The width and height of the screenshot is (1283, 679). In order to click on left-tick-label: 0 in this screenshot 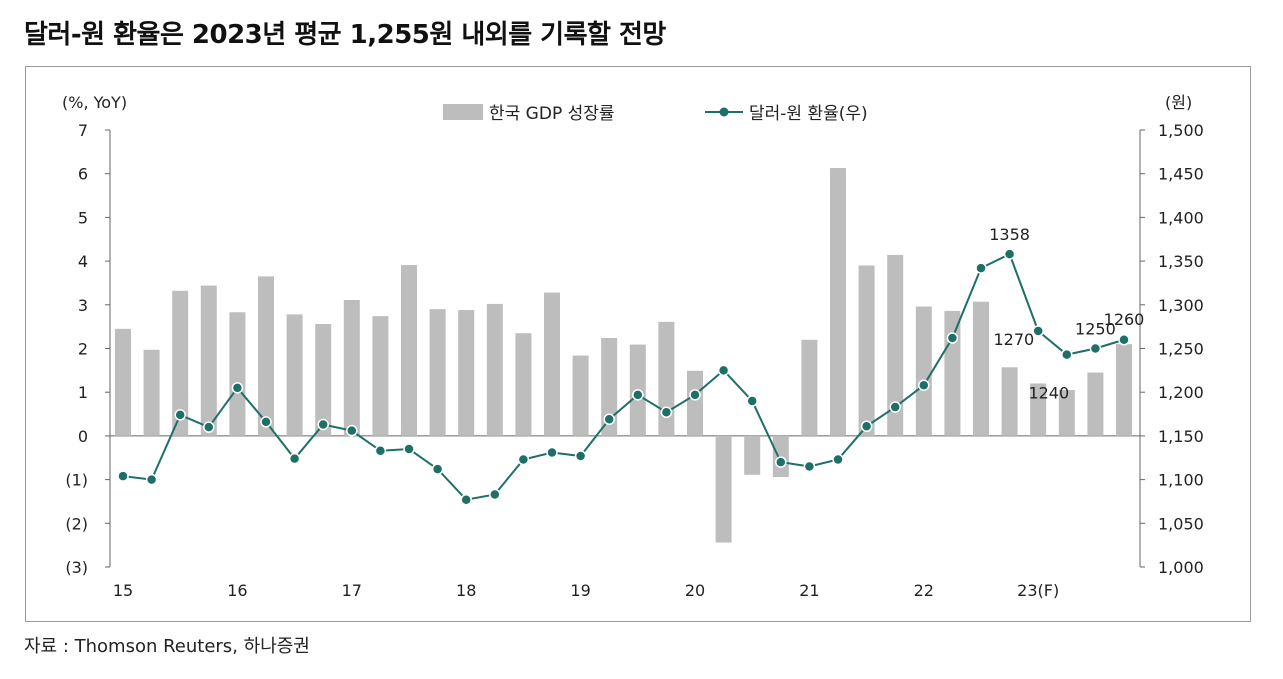, I will do `click(83, 436)`.